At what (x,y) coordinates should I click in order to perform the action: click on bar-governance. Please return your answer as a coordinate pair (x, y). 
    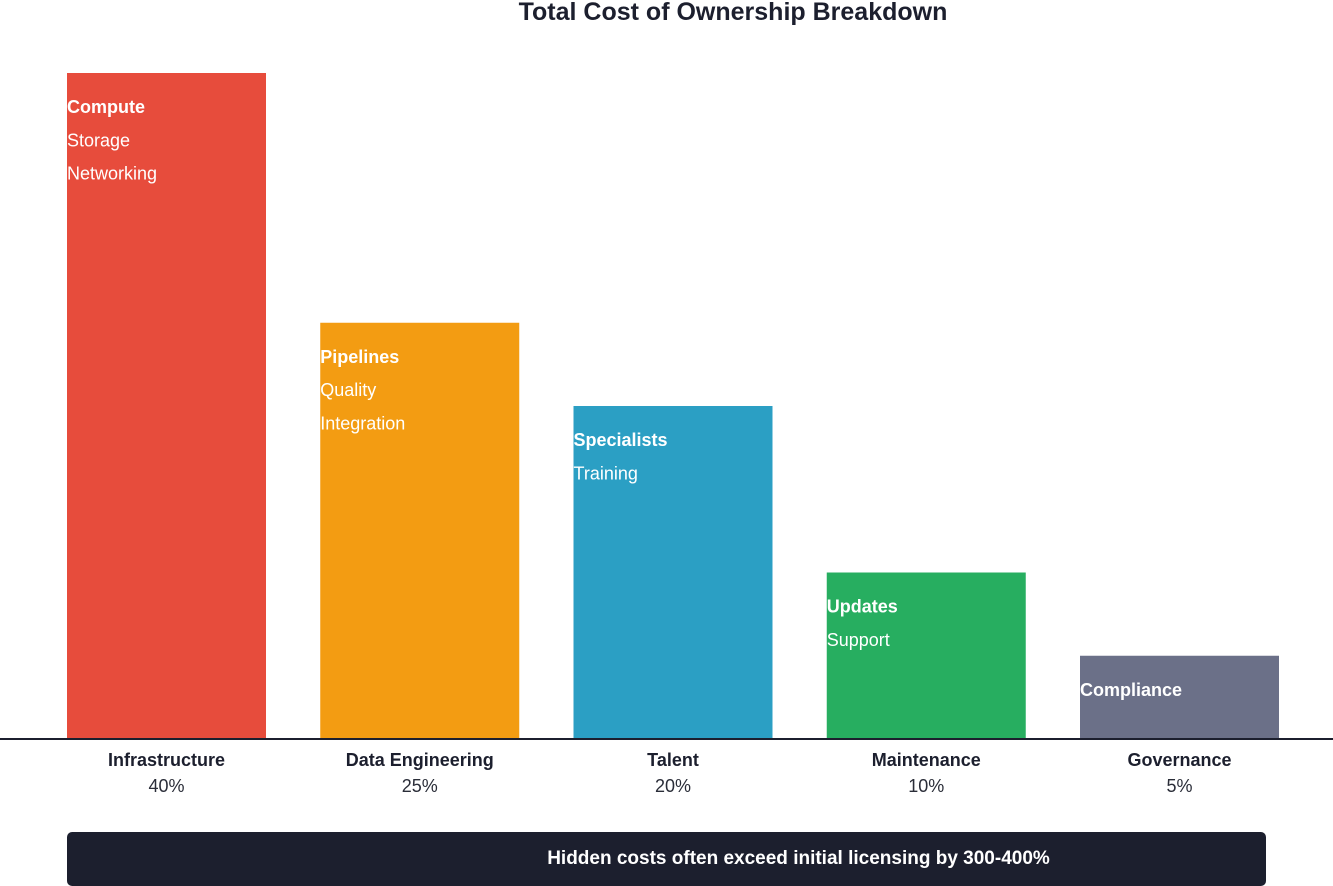
    Looking at the image, I should click on (1179, 697).